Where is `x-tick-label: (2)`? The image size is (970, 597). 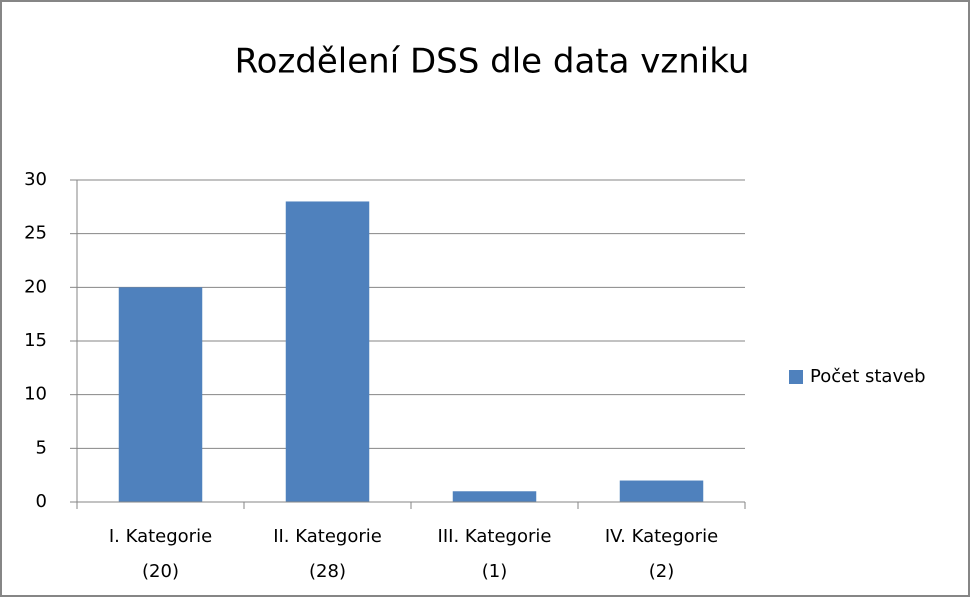 x-tick-label: (2) is located at coordinates (662, 571).